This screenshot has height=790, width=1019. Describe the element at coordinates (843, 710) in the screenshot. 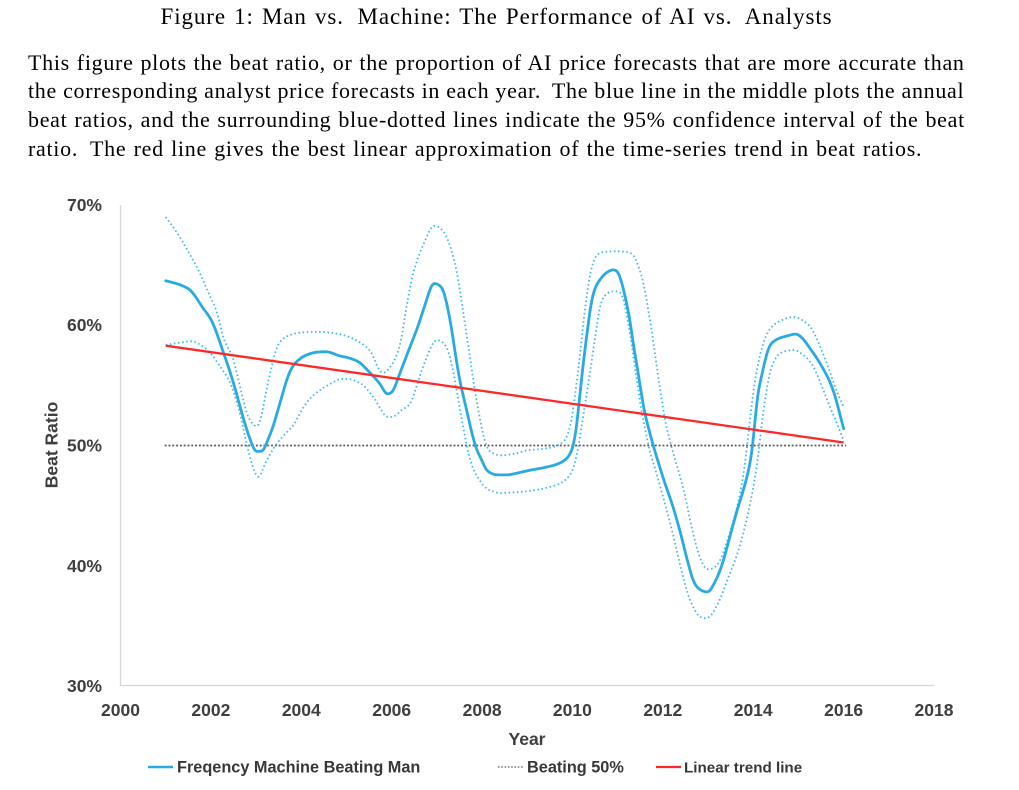

I see `svg-text: 2016` at that location.